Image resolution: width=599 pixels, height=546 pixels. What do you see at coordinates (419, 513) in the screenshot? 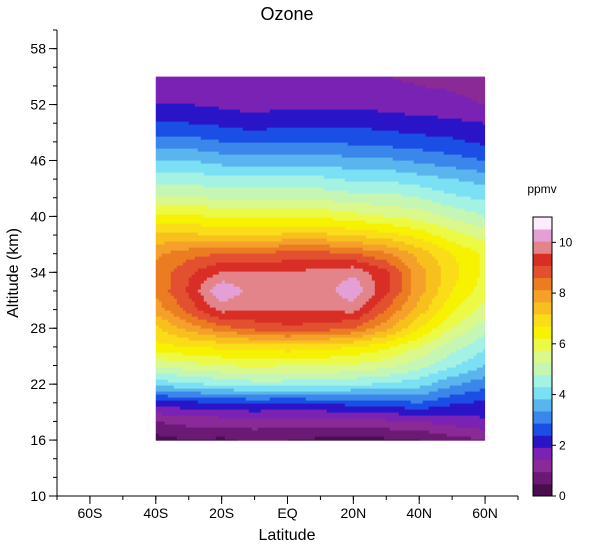
I see `x-tick-label: 40N` at bounding box center [419, 513].